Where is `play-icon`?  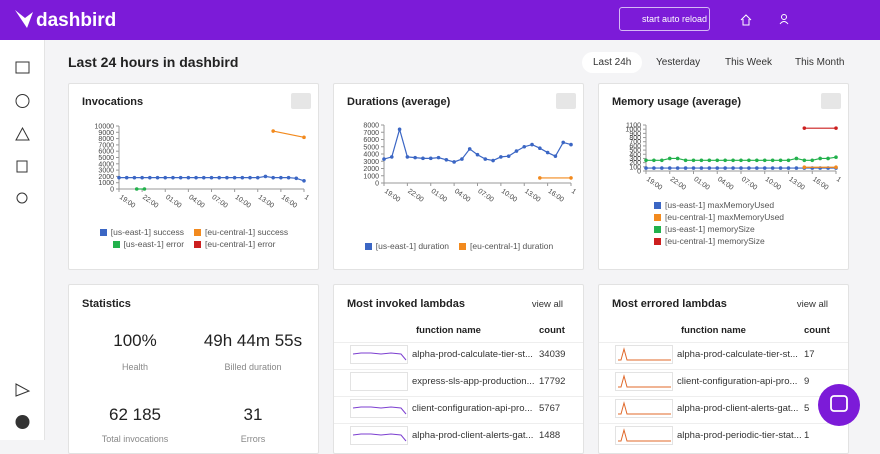 play-icon is located at coordinates (22, 101).